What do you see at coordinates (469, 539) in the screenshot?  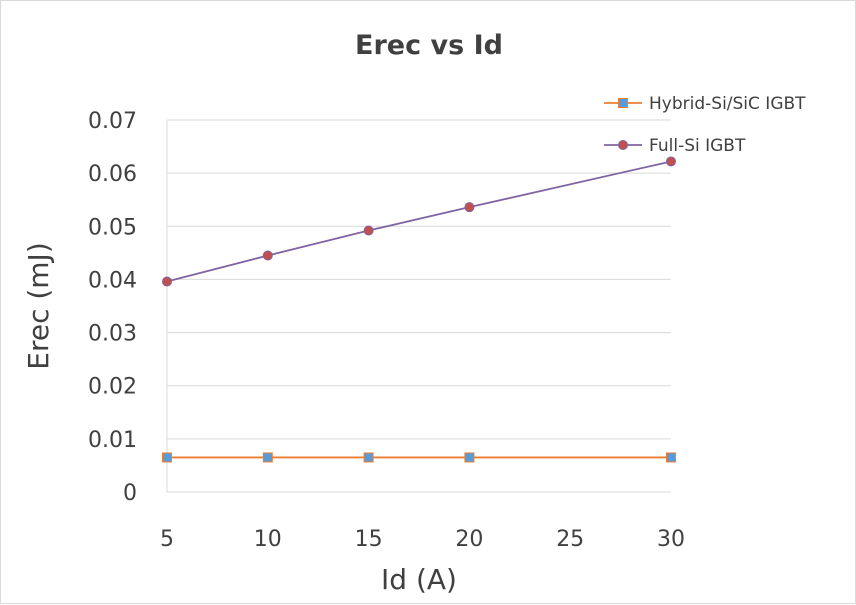 I see `x-tick-label: 20` at bounding box center [469, 539].